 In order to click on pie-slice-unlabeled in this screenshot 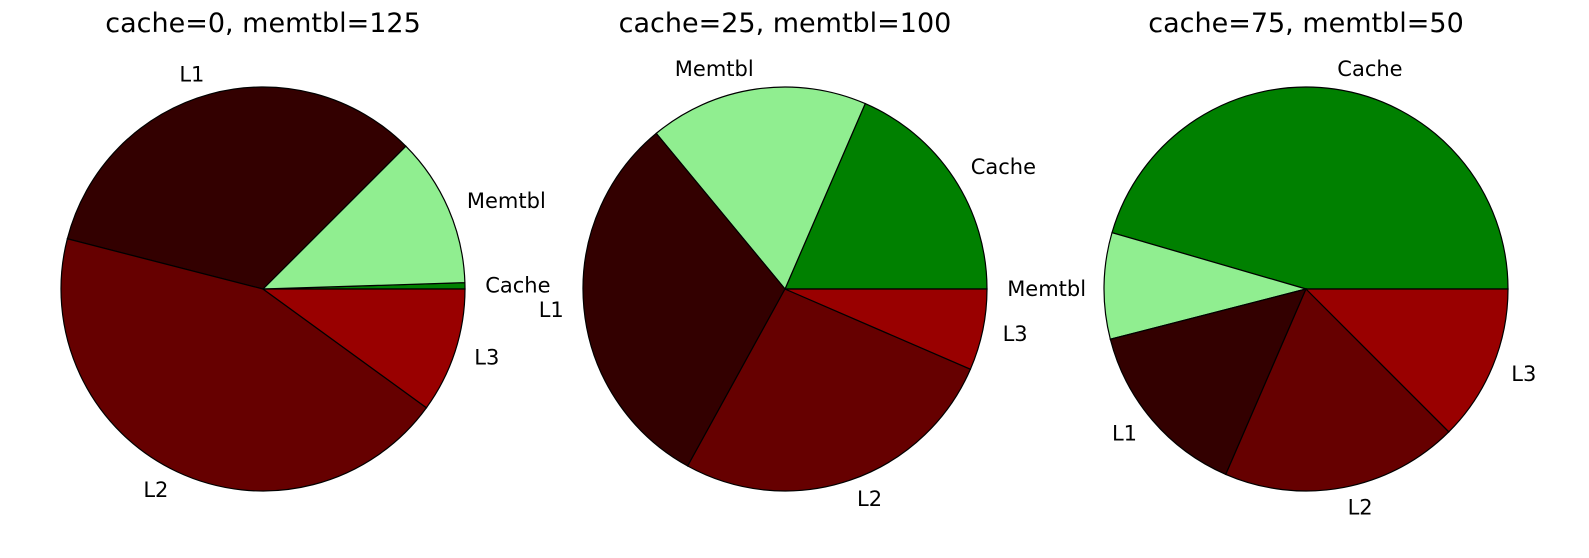, I will do `click(1206, 285)`.